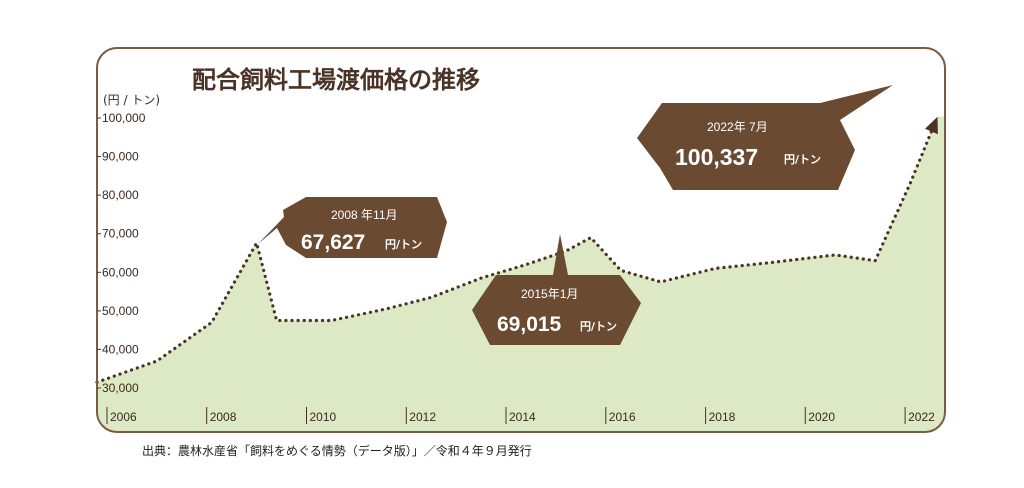 The height and width of the screenshot is (488, 1024). I want to click on annotation-2008-tag, so click(352, 227).